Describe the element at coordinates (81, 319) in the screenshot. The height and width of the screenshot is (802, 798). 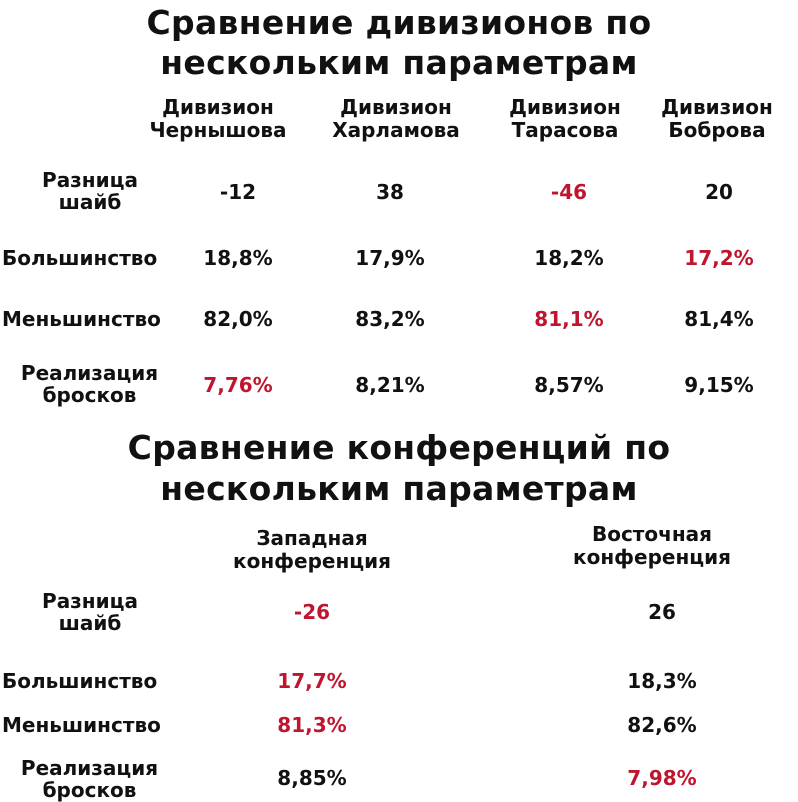
I see `row-label-penalty-kill: Меньшинство` at that location.